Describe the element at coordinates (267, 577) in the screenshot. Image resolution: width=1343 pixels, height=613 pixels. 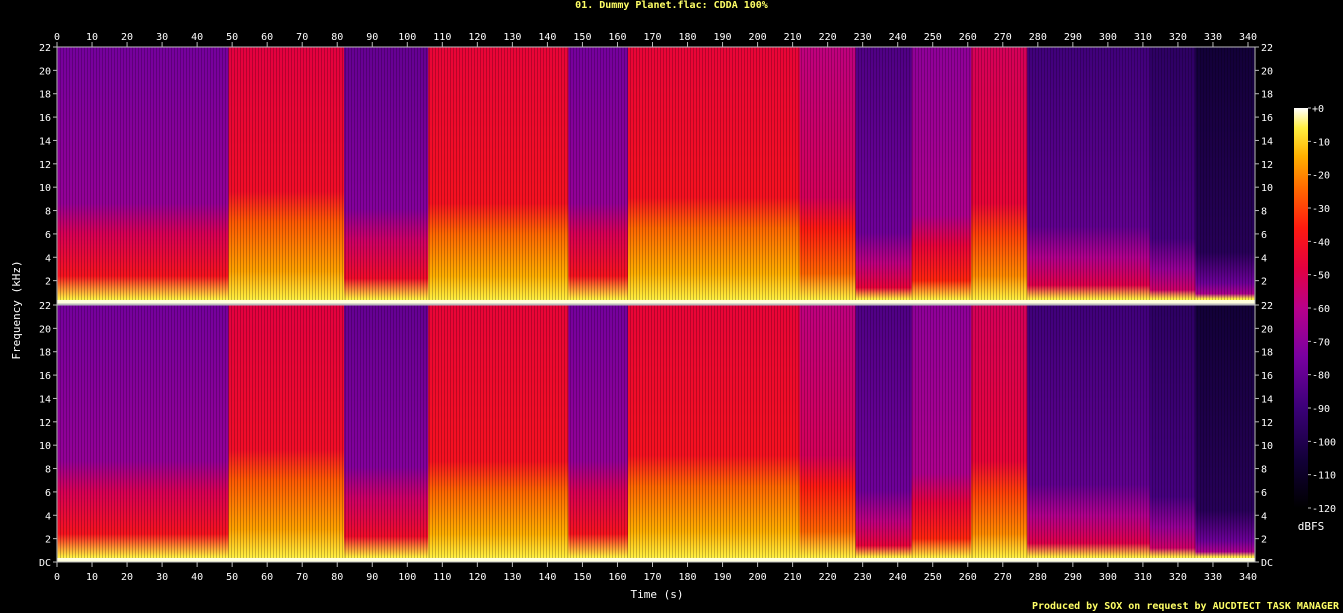
I see `x-tick-label-bottom: 60` at that location.